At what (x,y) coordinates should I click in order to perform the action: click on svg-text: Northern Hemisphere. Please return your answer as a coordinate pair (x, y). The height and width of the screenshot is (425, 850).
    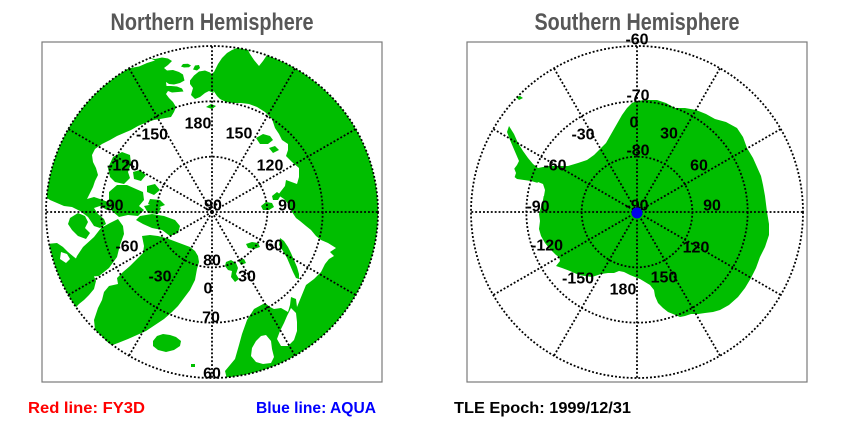
    Looking at the image, I should click on (212, 22).